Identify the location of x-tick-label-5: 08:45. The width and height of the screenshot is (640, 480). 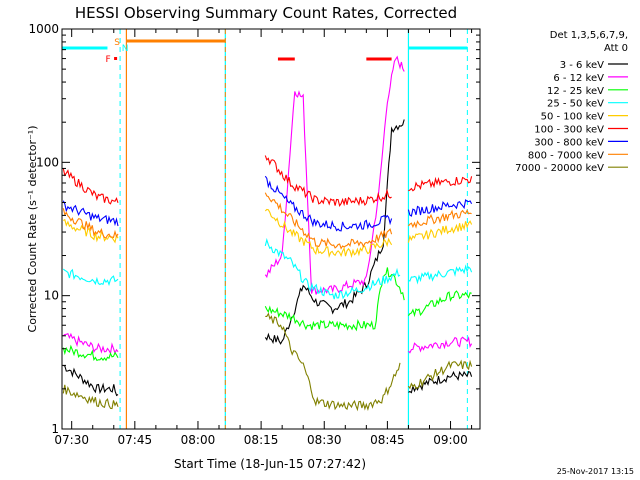
(387, 440).